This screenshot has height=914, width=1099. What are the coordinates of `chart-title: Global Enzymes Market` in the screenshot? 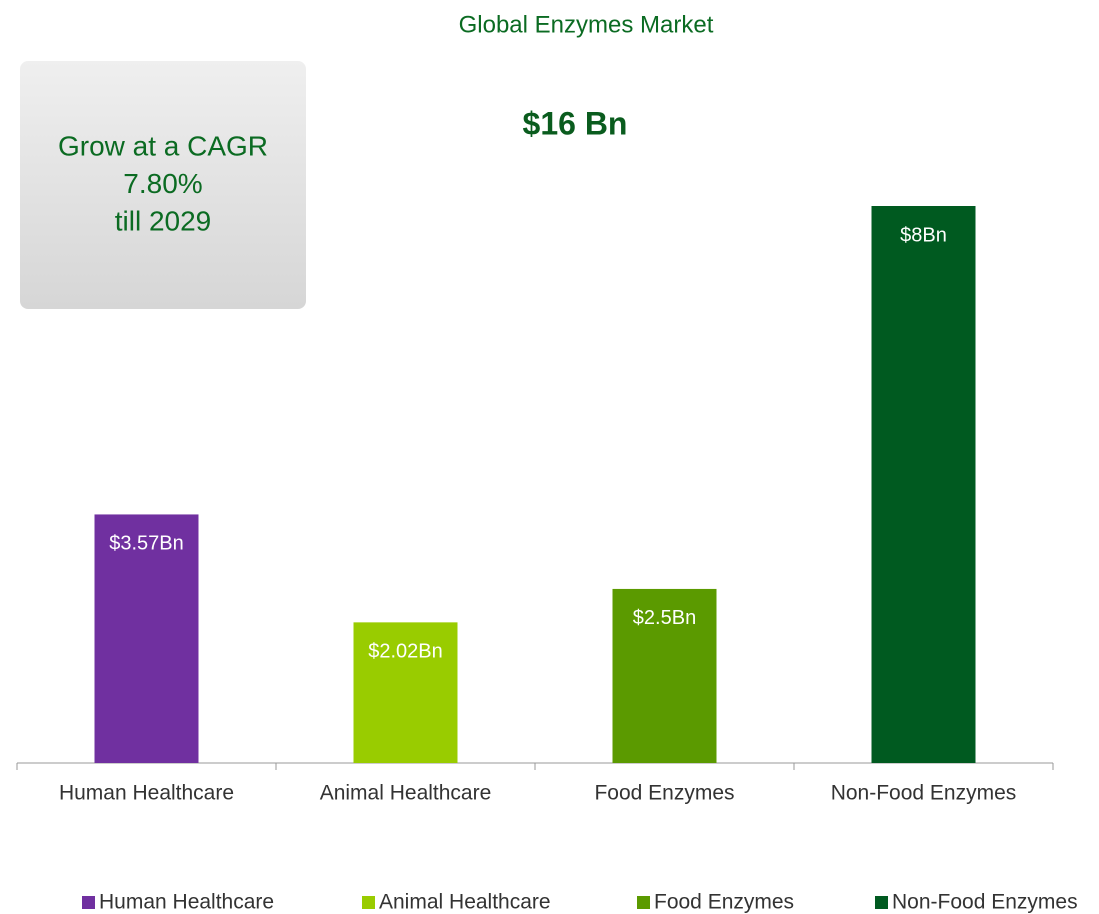 It's located at (586, 24).